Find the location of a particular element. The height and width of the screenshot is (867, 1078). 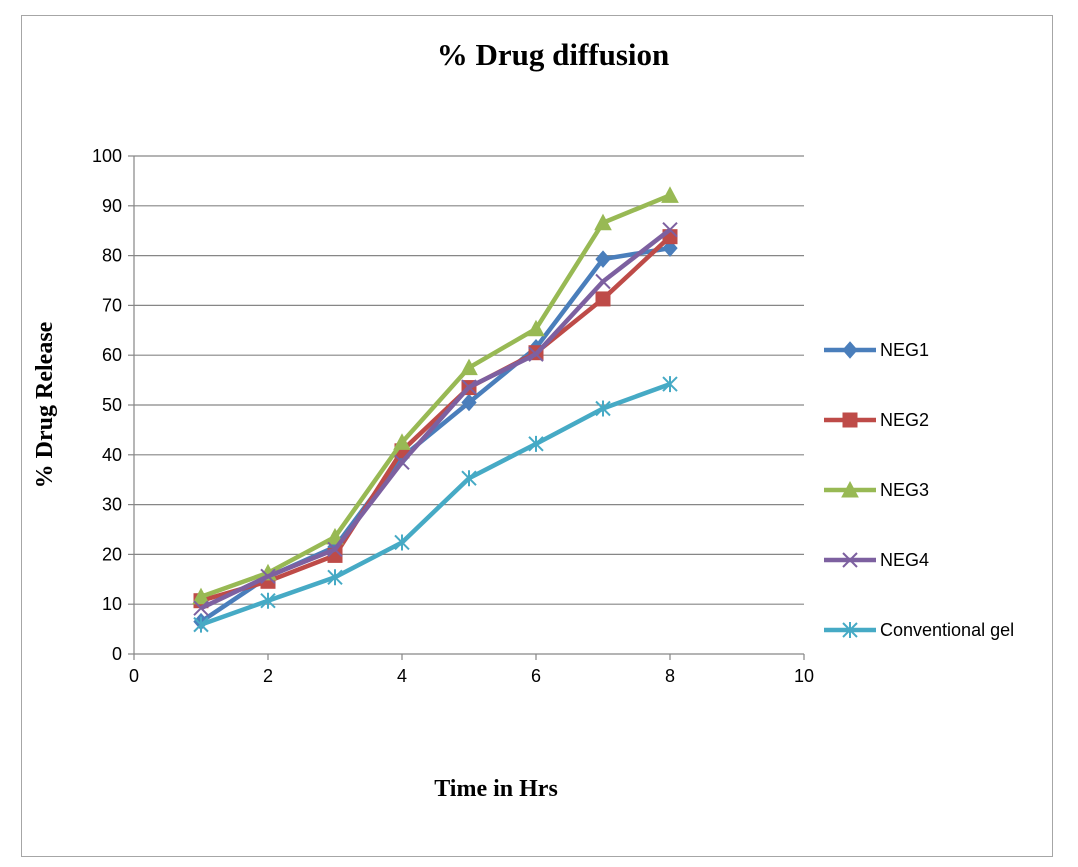

y-tick-label: 70 is located at coordinates (112, 305).